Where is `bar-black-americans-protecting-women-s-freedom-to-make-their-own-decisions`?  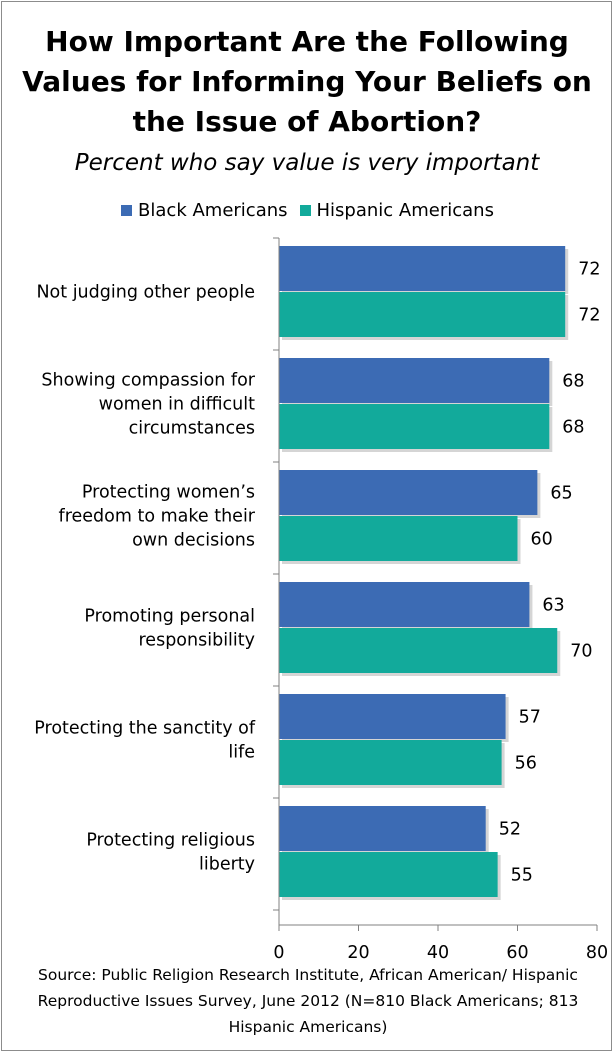
bar-black-americans-protecting-women-s-freedom-to-make-their-own-decisions is located at coordinates (408, 492).